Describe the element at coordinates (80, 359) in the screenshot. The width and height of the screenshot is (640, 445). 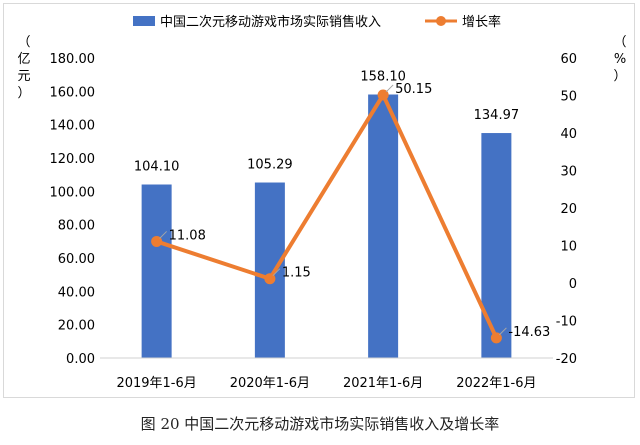
I see `left-axis-tick-label: 0.00` at that location.